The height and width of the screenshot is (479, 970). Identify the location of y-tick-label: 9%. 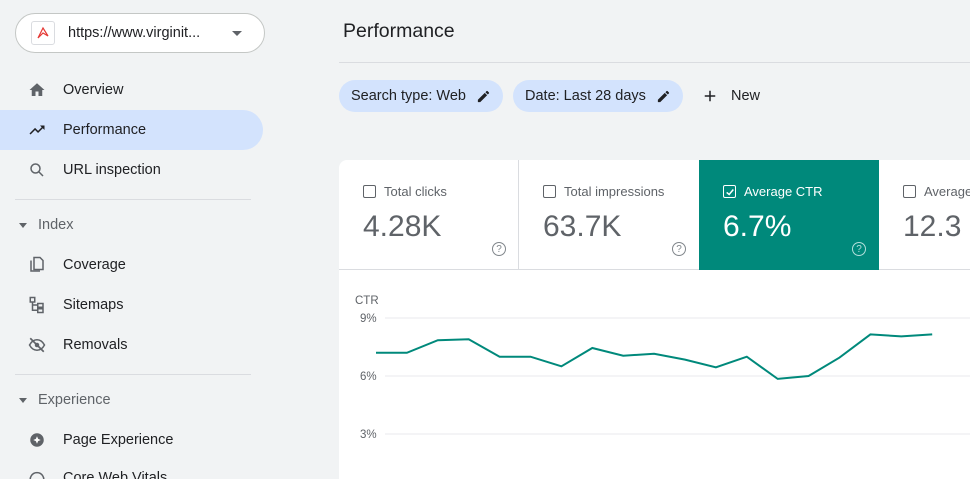
(368, 319).